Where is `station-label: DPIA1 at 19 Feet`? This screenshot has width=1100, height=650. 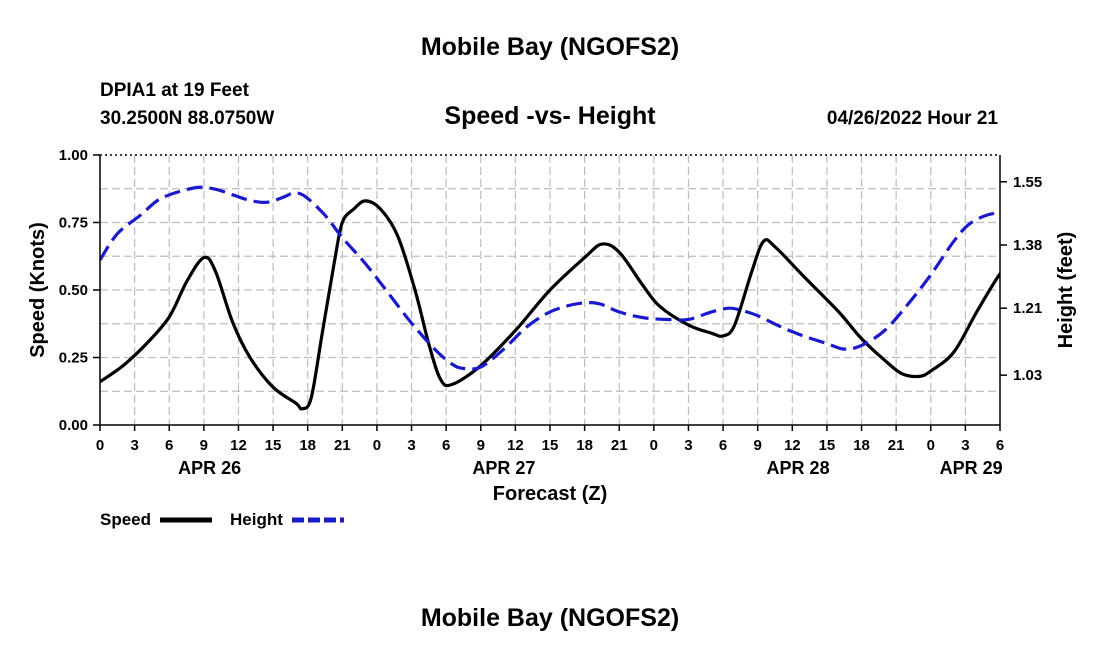 station-label: DPIA1 at 19 Feet is located at coordinates (175, 90).